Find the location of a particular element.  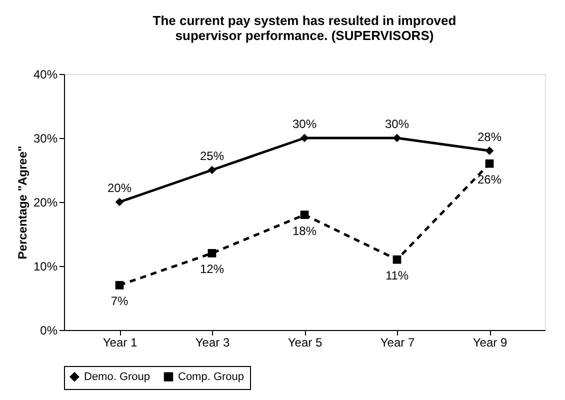

data-label: 20% is located at coordinates (119, 188).